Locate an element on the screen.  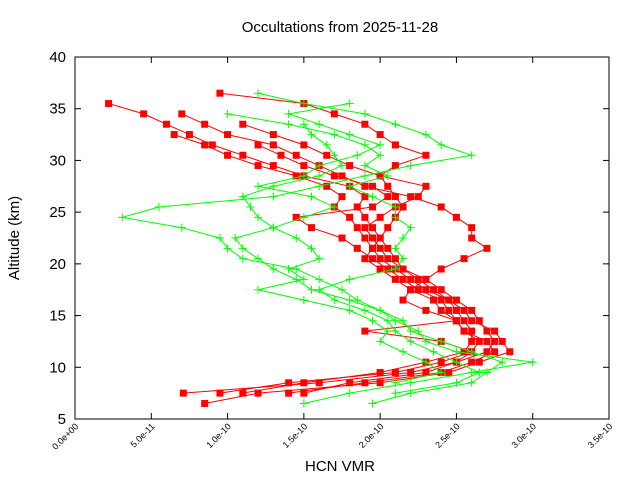
y-tick-label: 5 is located at coordinates (62, 419).